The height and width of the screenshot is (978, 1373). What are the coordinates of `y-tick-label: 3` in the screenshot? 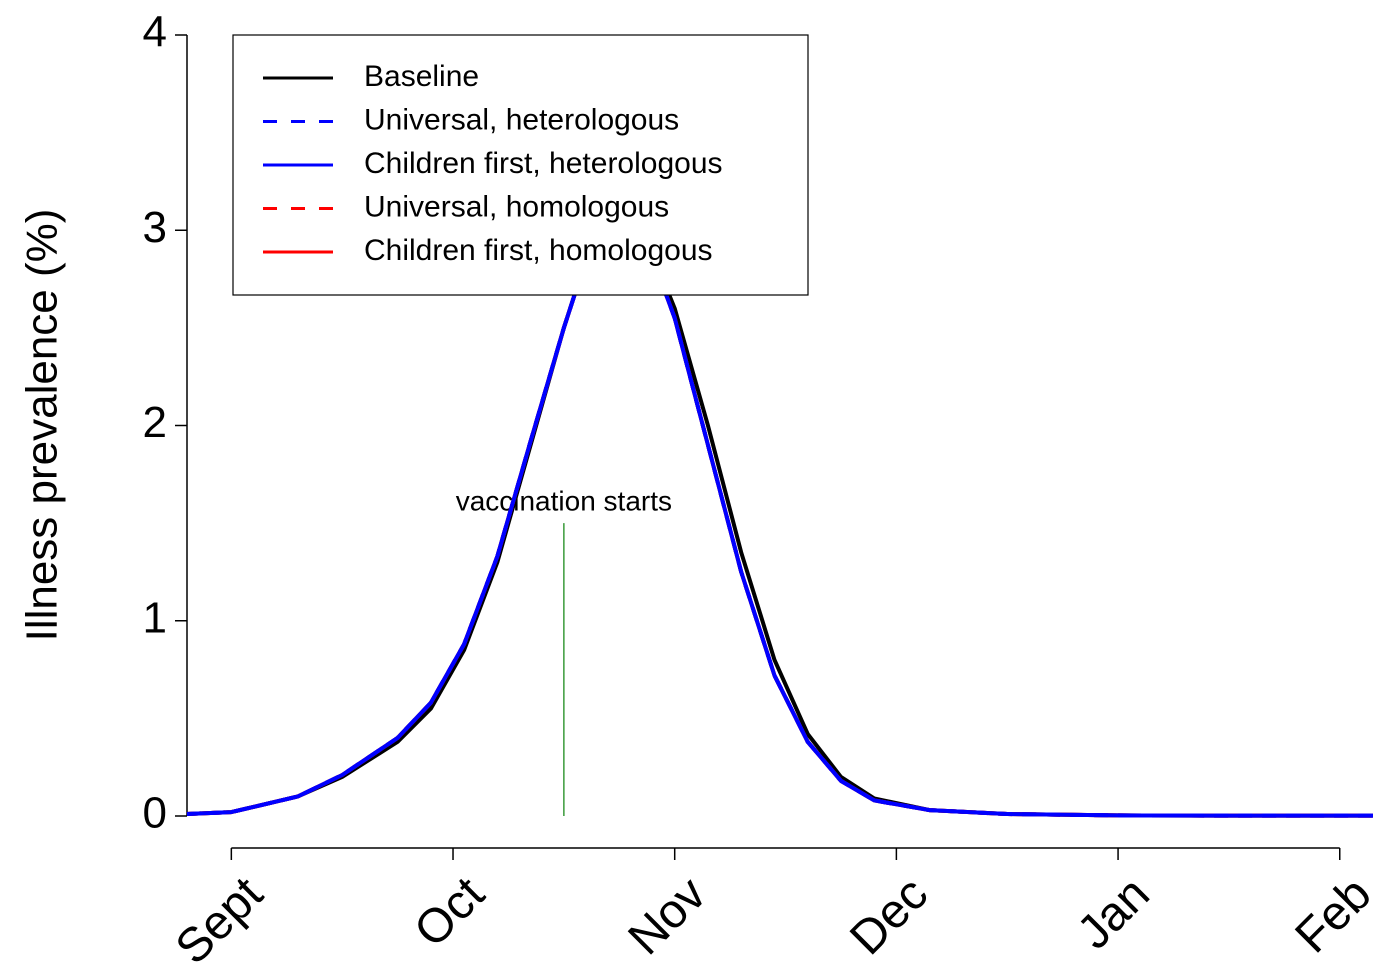 It's located at (155, 227).